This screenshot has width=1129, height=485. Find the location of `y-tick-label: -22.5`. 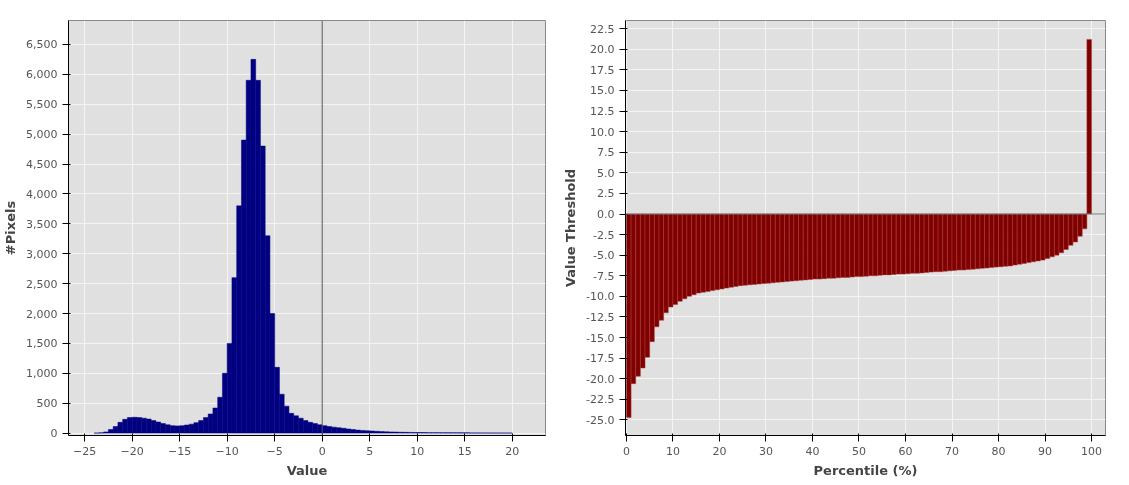

y-tick-label: -22.5 is located at coordinates (600, 400).